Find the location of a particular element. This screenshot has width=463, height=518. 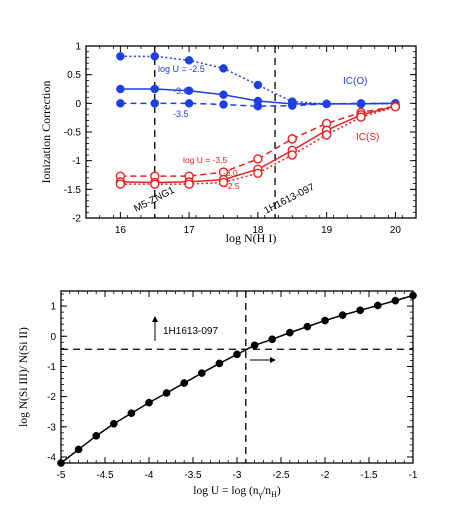

up-arrow is located at coordinates (155, 328).